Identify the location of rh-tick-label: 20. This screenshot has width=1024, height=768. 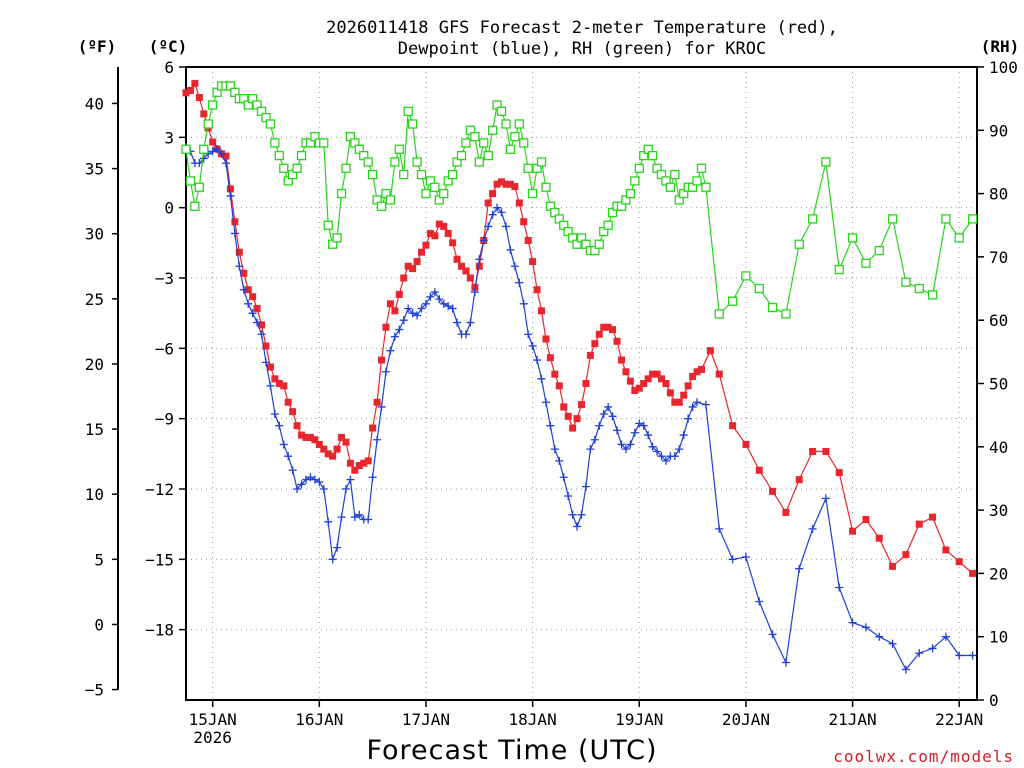
(998, 573).